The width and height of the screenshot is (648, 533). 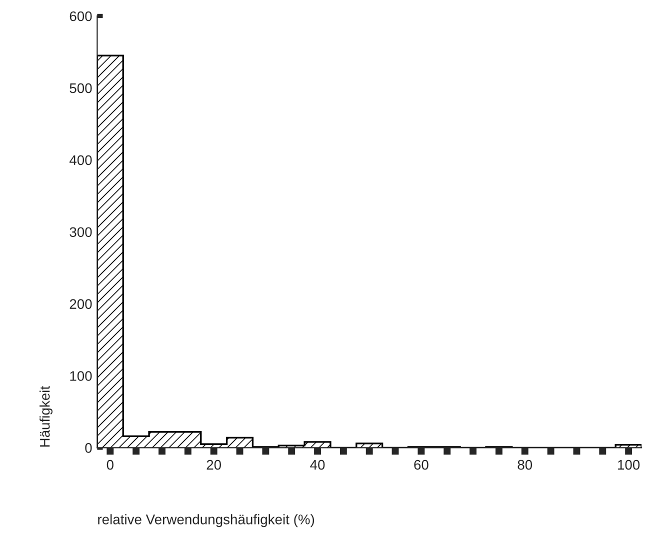 What do you see at coordinates (525, 465) in the screenshot?
I see `x-tick-label: 80` at bounding box center [525, 465].